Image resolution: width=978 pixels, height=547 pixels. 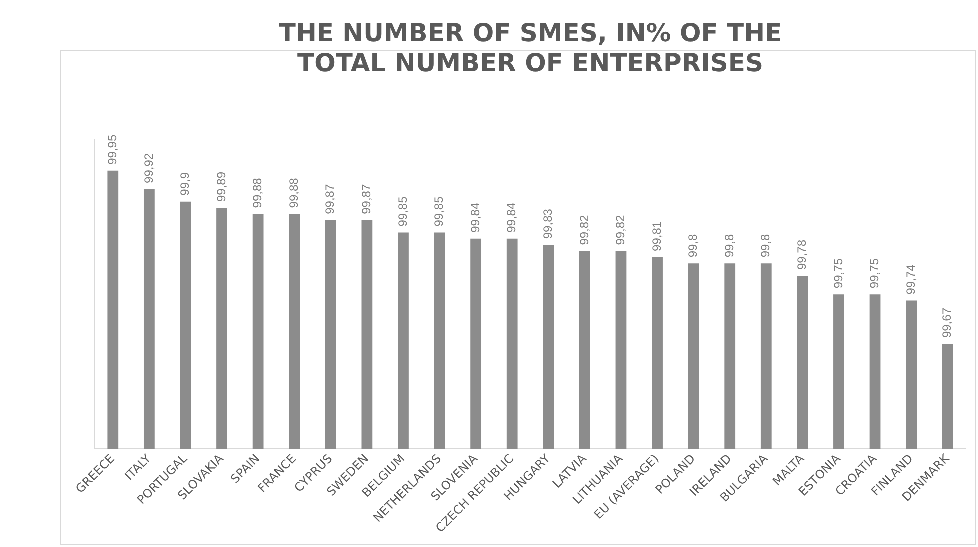 What do you see at coordinates (112, 149) in the screenshot?
I see `data-label: 99,95` at bounding box center [112, 149].